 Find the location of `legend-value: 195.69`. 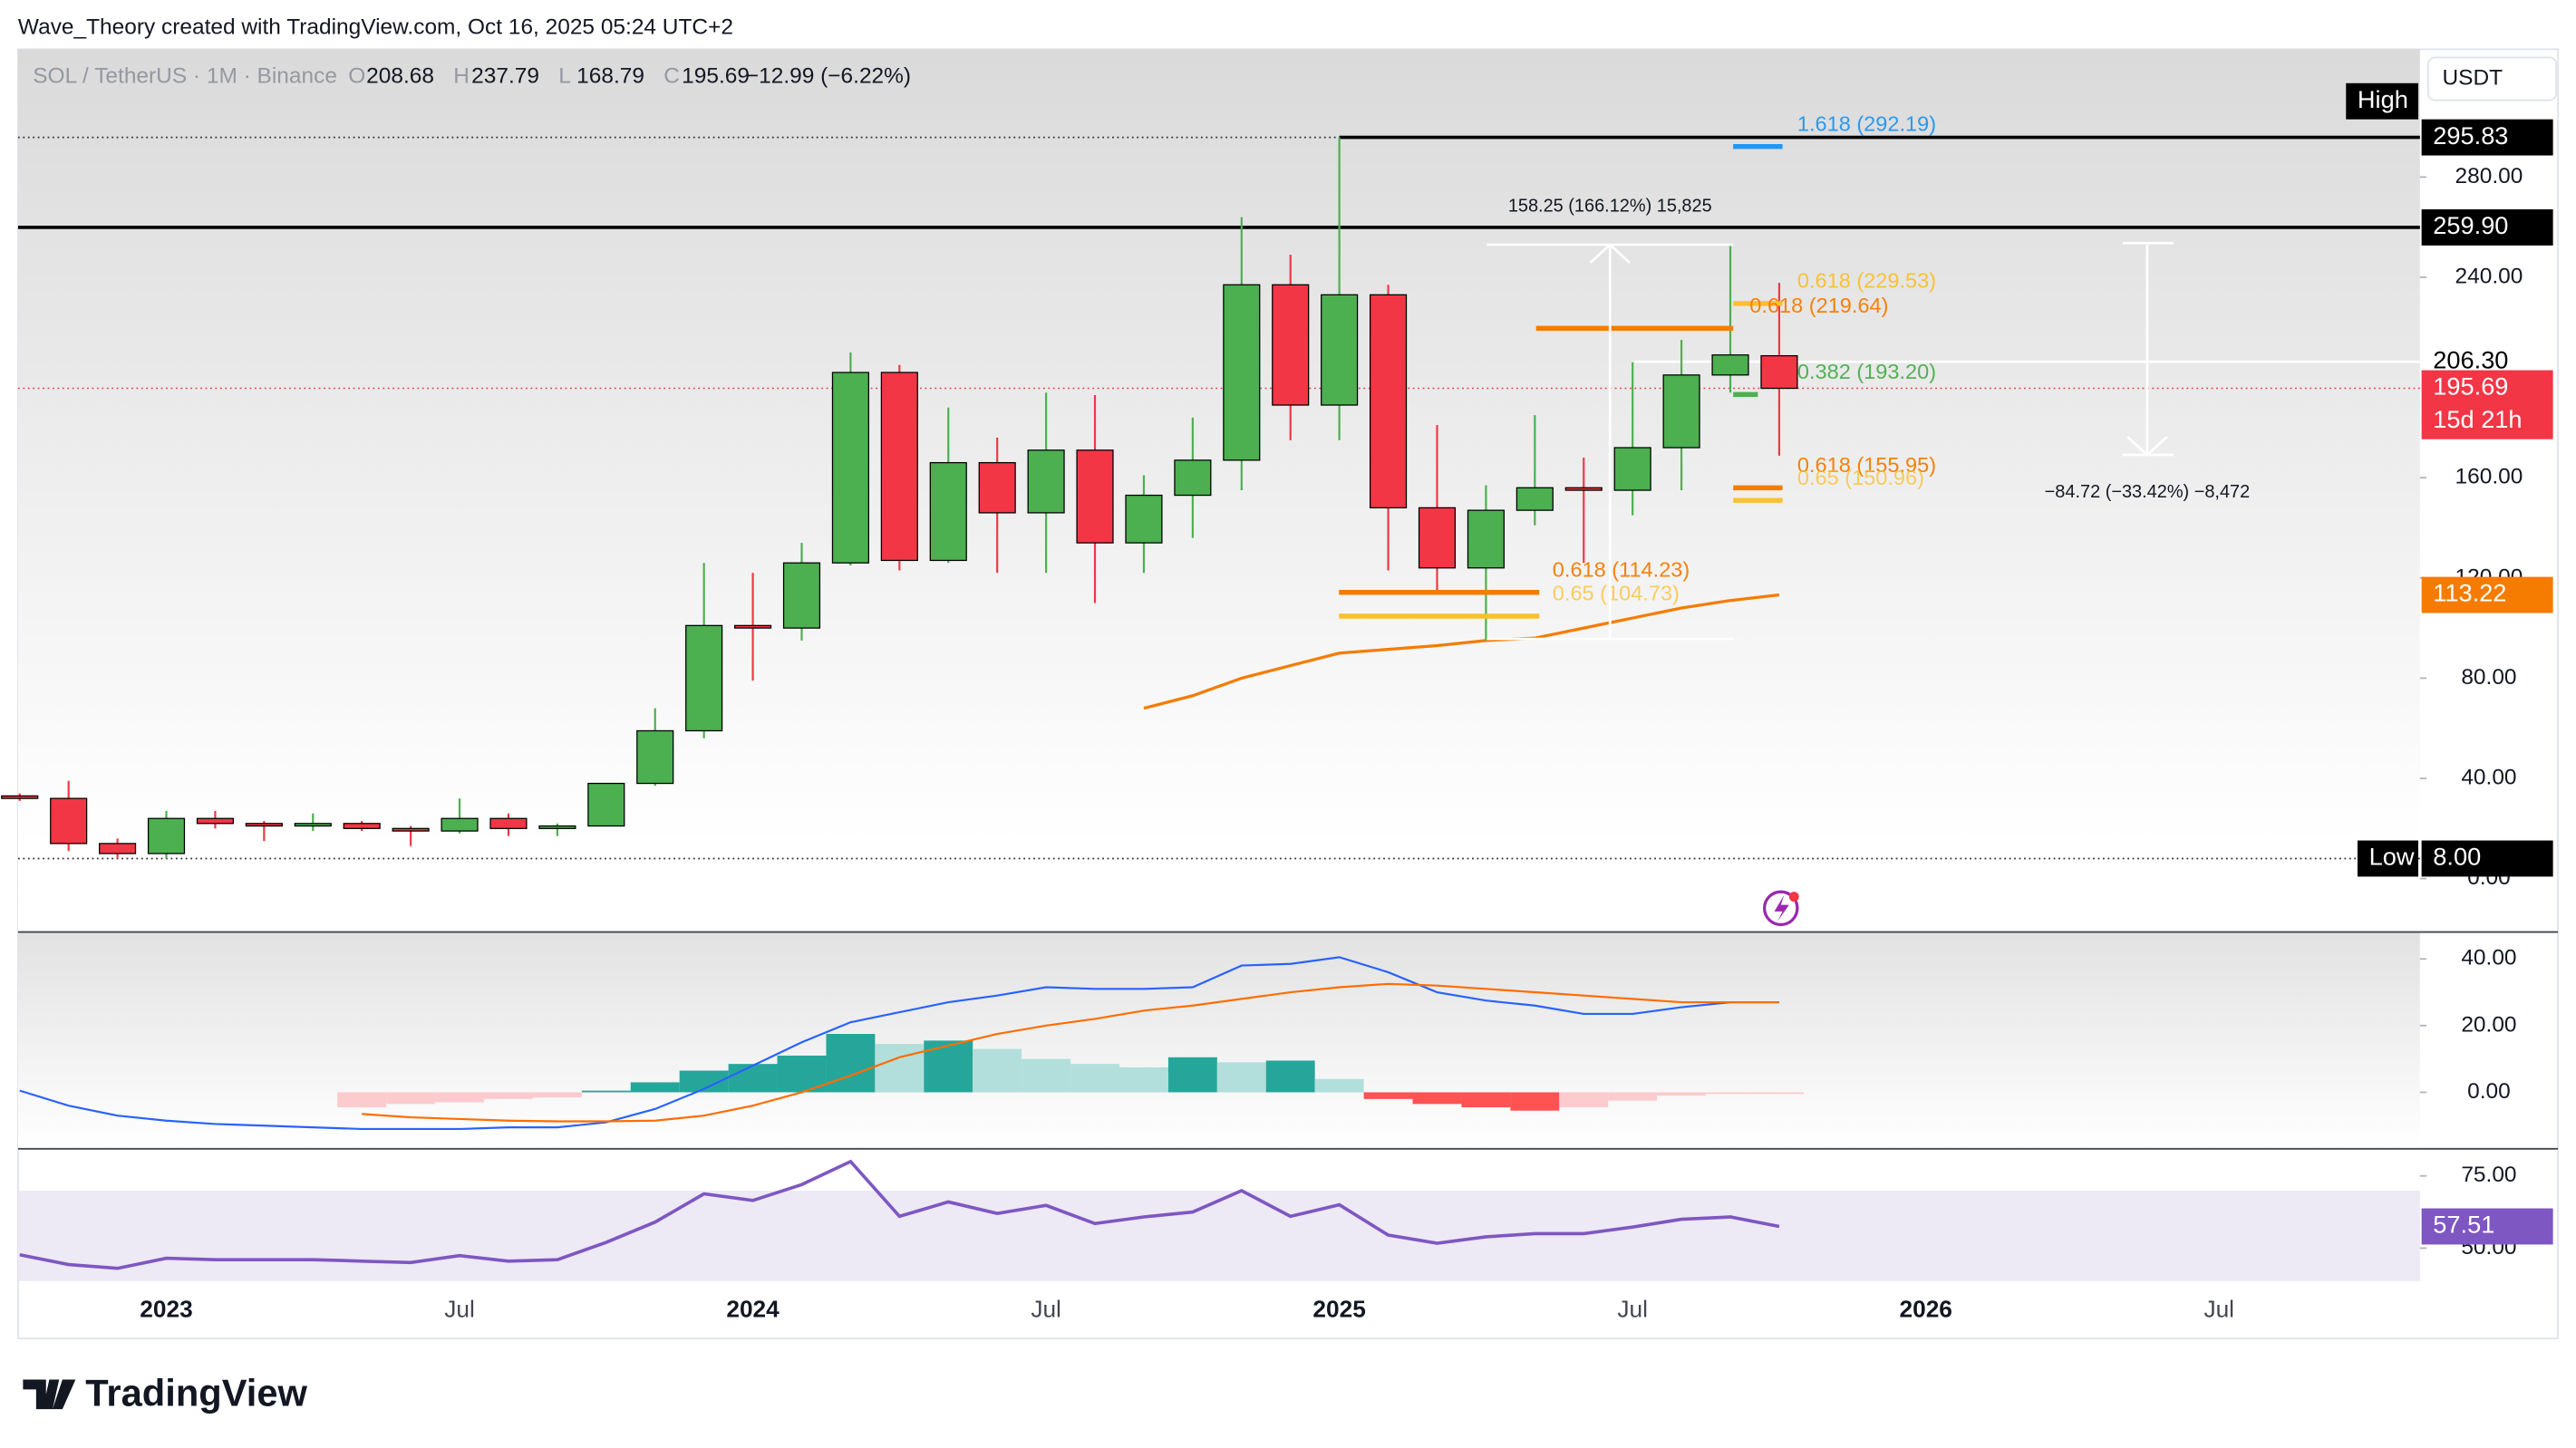

legend-value: 195.69 is located at coordinates (716, 76).